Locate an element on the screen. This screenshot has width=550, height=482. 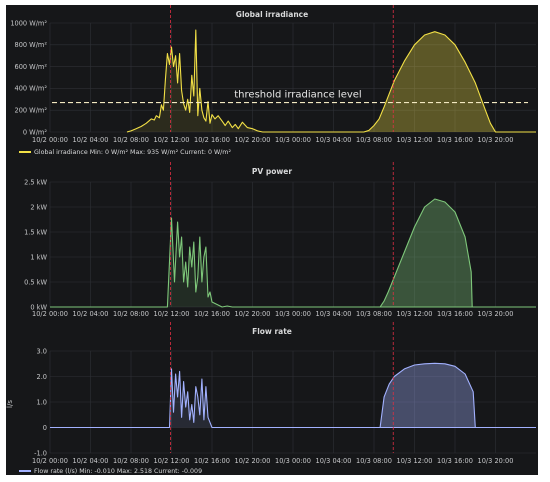
panel-title: Flow rate is located at coordinates (272, 331).